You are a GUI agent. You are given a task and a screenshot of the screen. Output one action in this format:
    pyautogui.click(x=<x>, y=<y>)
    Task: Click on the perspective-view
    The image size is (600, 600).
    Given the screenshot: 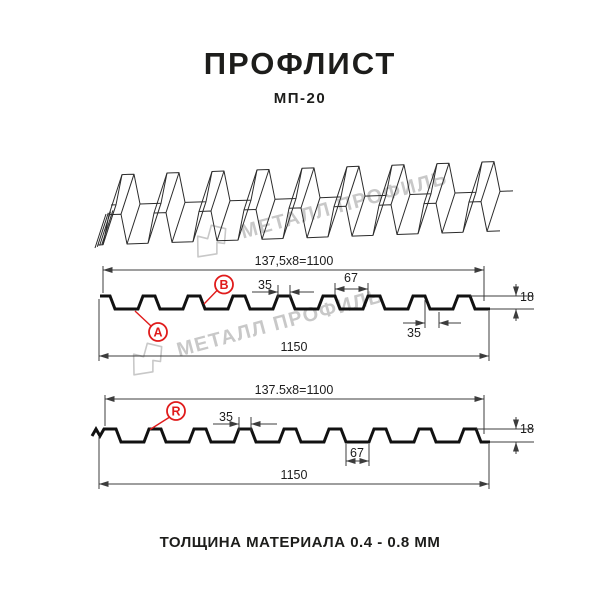 What is the action you would take?
    pyautogui.click(x=304, y=205)
    